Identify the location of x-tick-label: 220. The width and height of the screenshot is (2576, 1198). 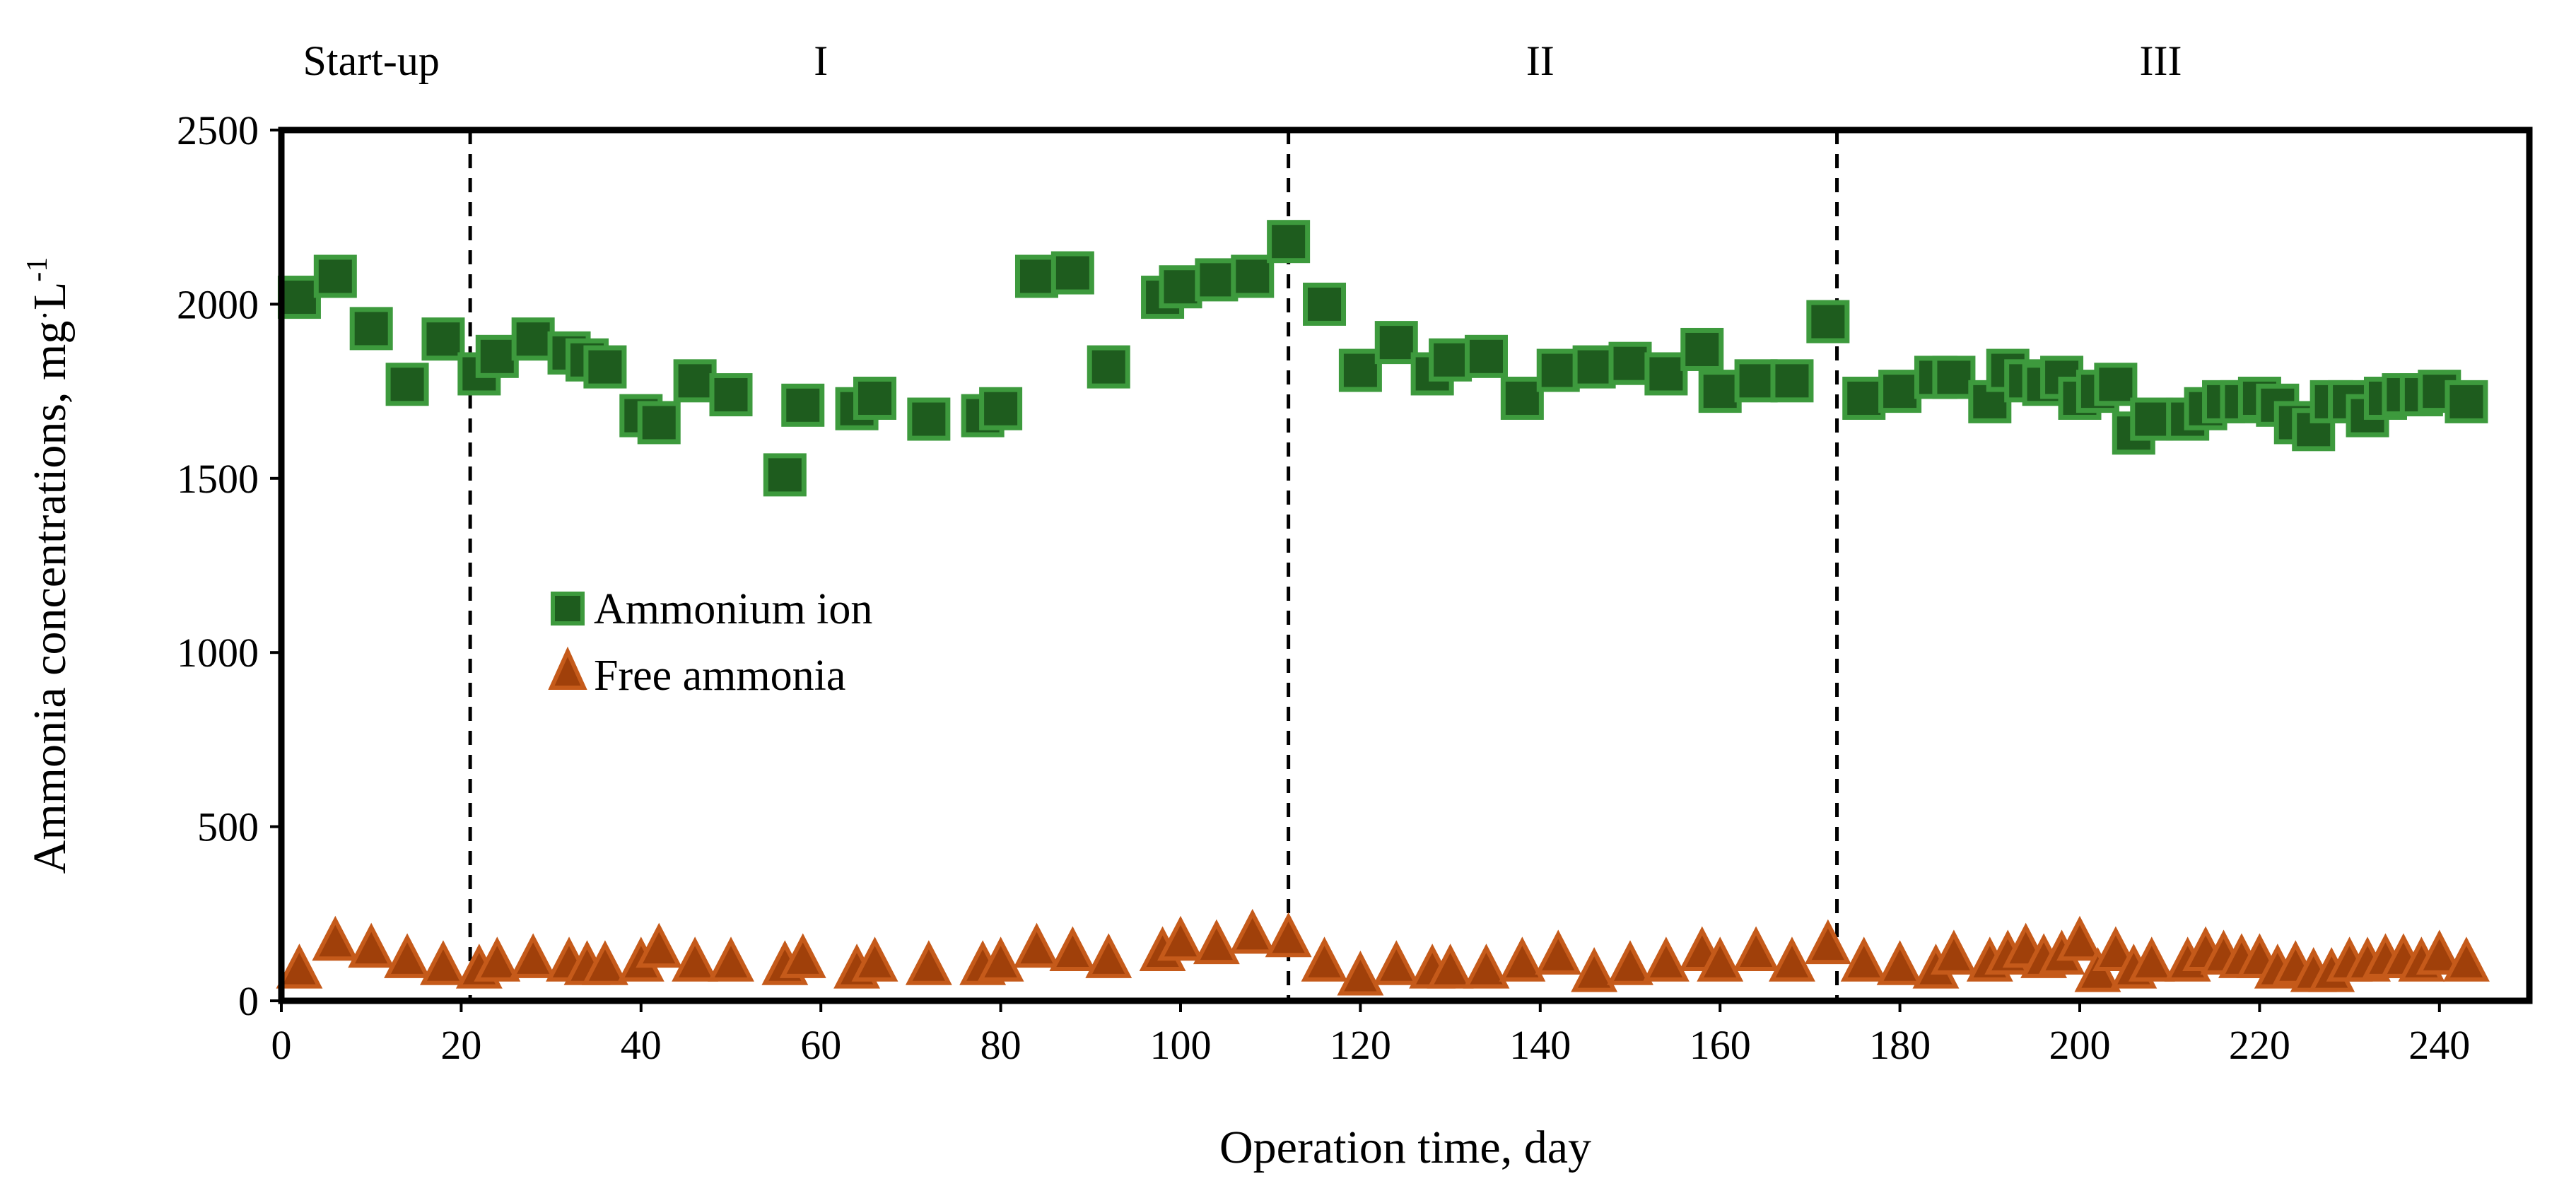
(2259, 1045).